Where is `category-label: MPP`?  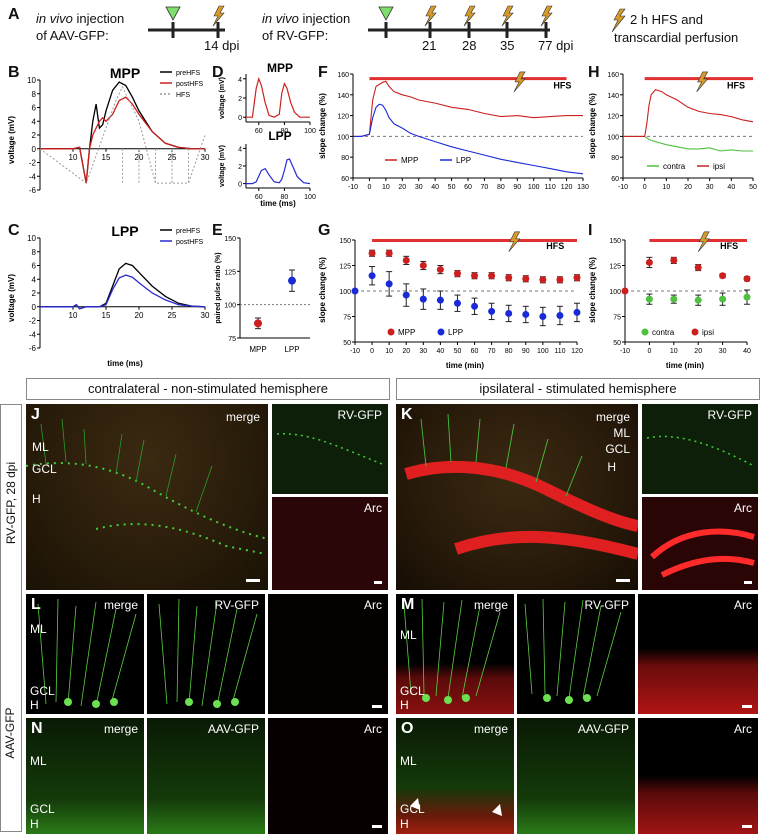 category-label: MPP is located at coordinates (257, 349).